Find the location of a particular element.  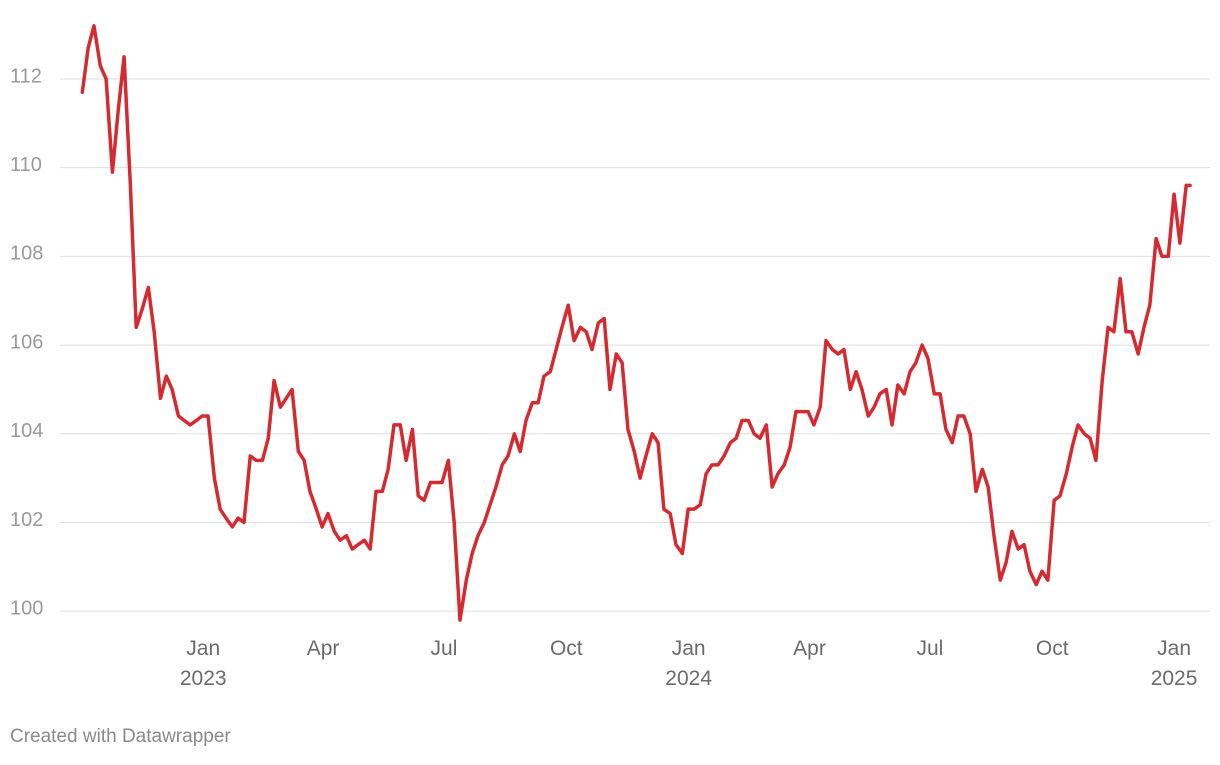

x-tick-label: Jan 2025 is located at coordinates (1174, 663).